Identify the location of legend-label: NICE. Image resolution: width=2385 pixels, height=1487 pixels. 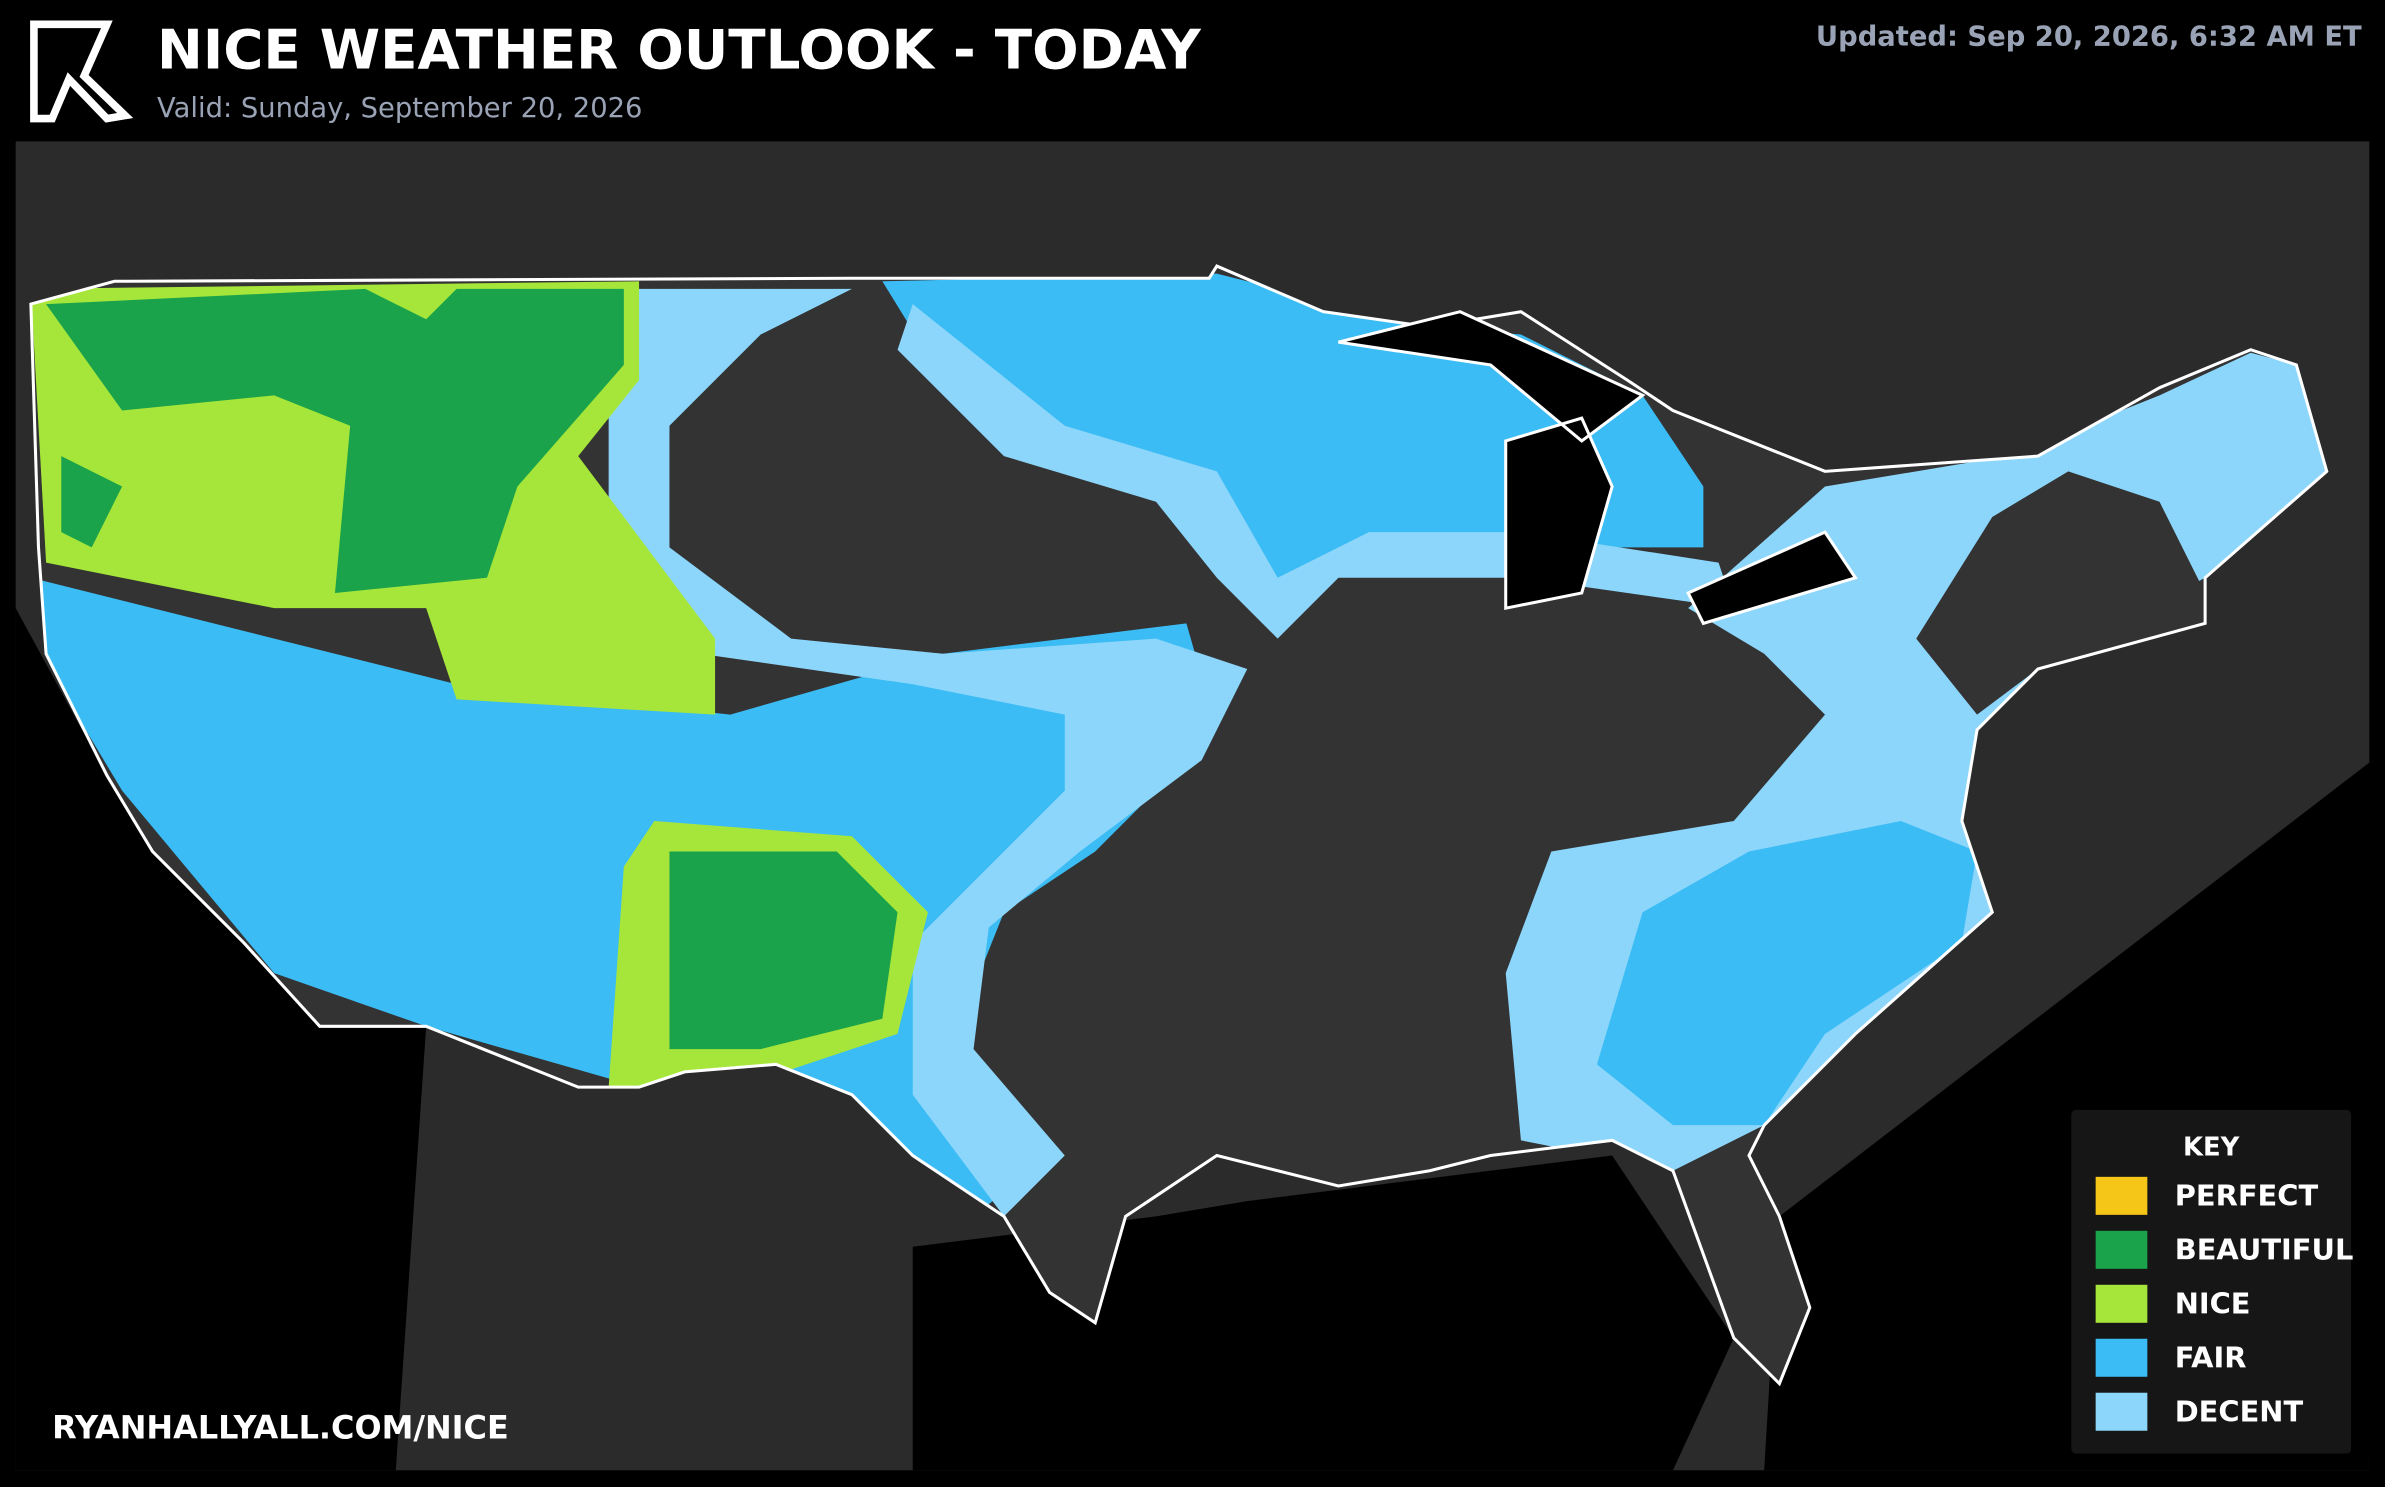
(2213, 1304).